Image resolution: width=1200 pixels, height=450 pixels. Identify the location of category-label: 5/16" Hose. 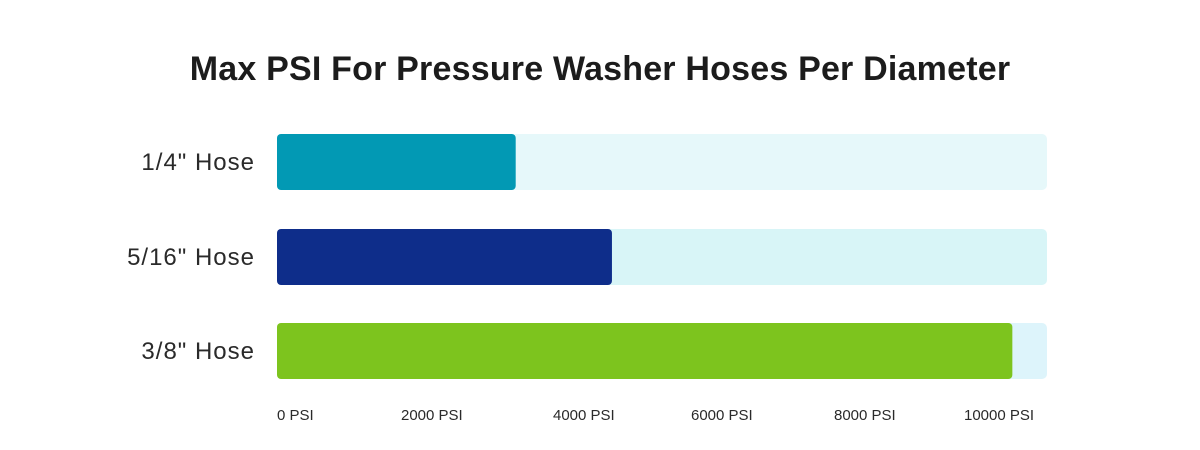
(191, 257).